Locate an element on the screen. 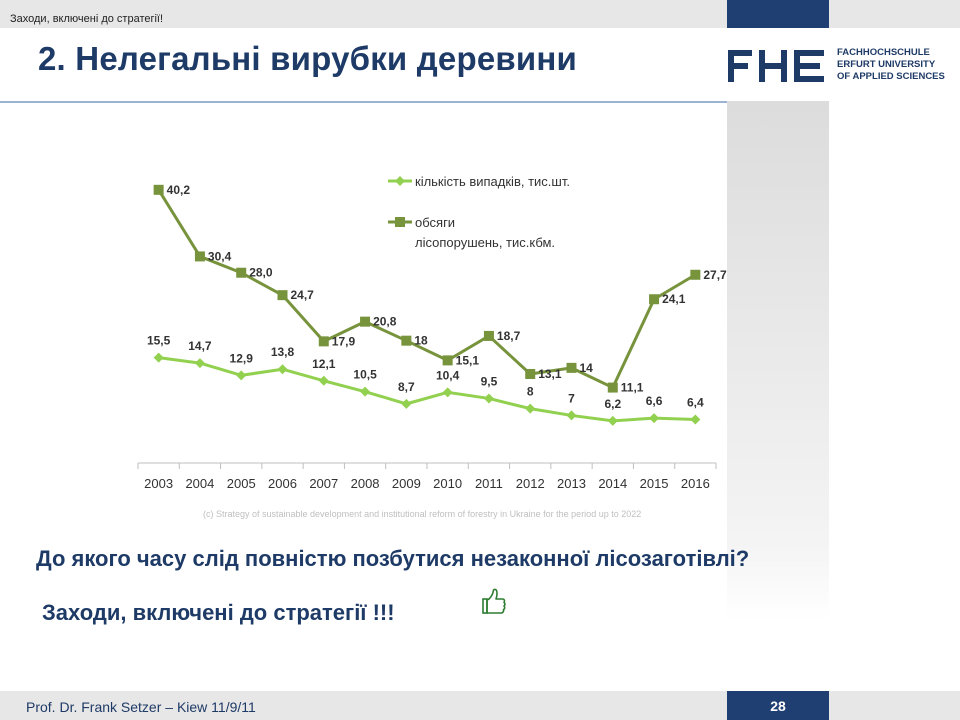 This screenshot has width=960, height=720. data-label: 40,2 is located at coordinates (179, 190).